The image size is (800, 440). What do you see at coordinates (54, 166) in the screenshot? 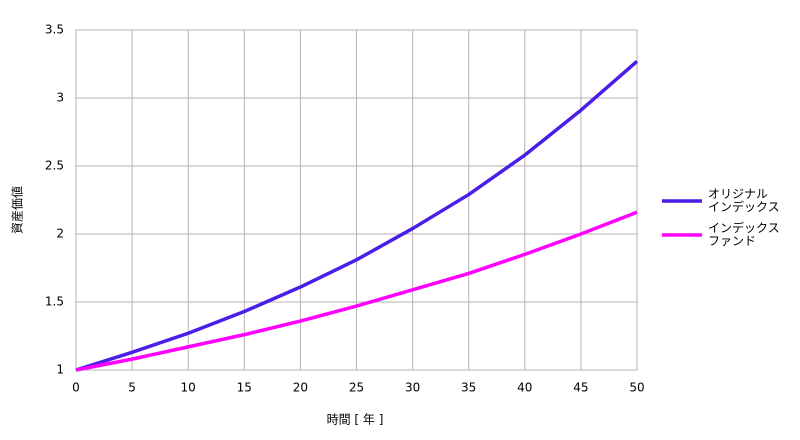
I see `y-tick-label: 2.5` at bounding box center [54, 166].